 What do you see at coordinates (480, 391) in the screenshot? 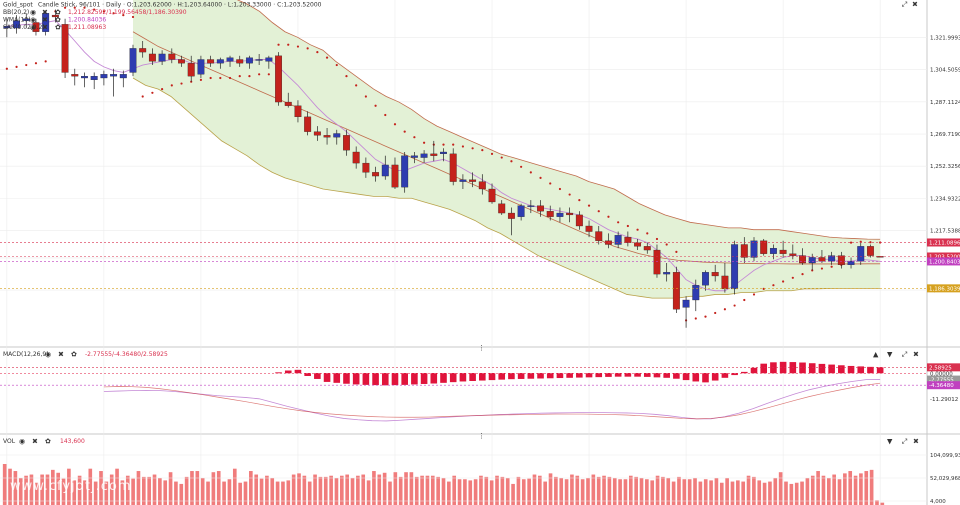
I see `macd-panel: 0.00000 -11.29012 2.58925 -2.77555-4.36480` at bounding box center [480, 391].